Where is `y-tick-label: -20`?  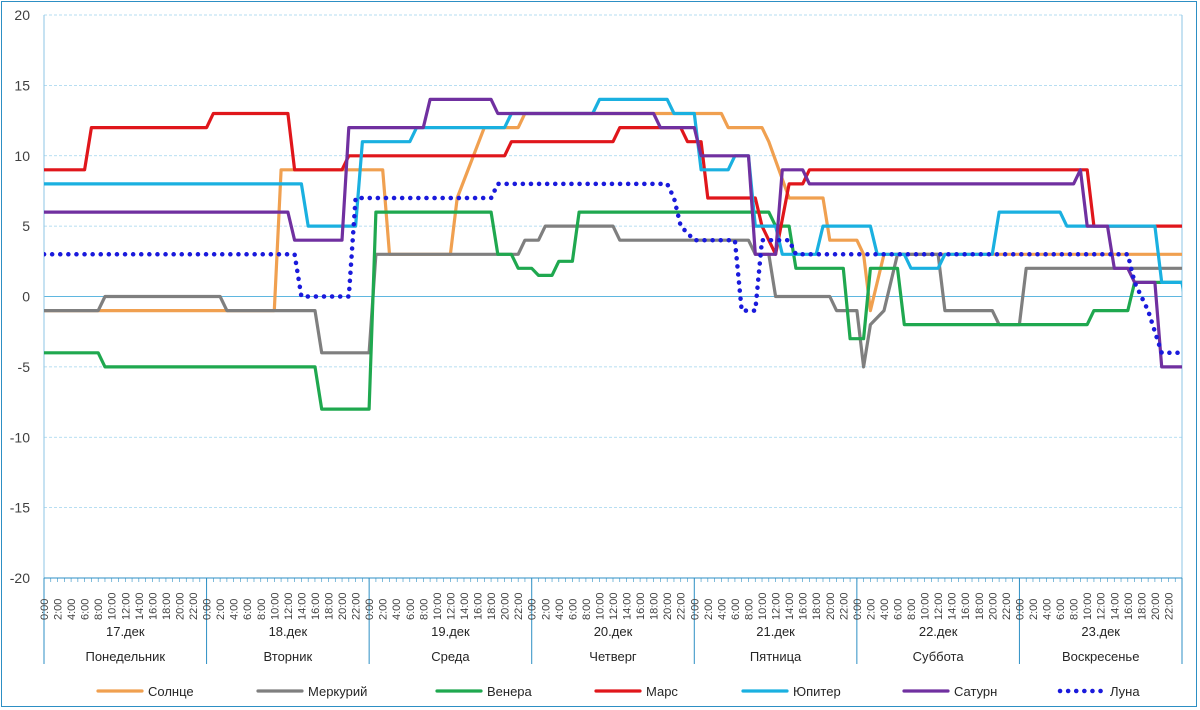 y-tick-label: -20 is located at coordinates (20, 578).